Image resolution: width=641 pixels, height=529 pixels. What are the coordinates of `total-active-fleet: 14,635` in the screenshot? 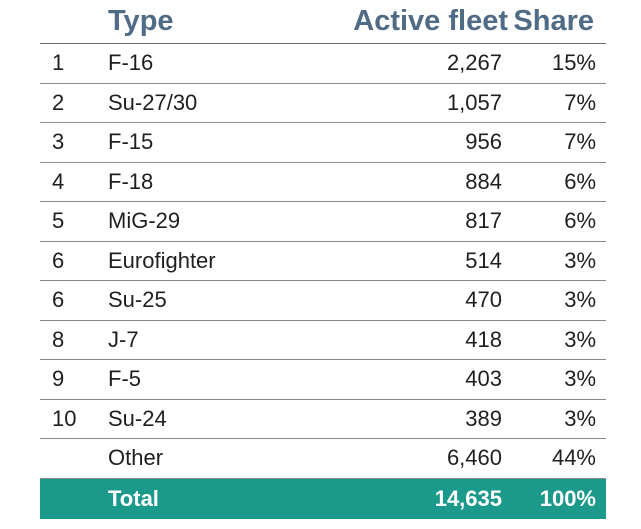 It's located at (468, 498).